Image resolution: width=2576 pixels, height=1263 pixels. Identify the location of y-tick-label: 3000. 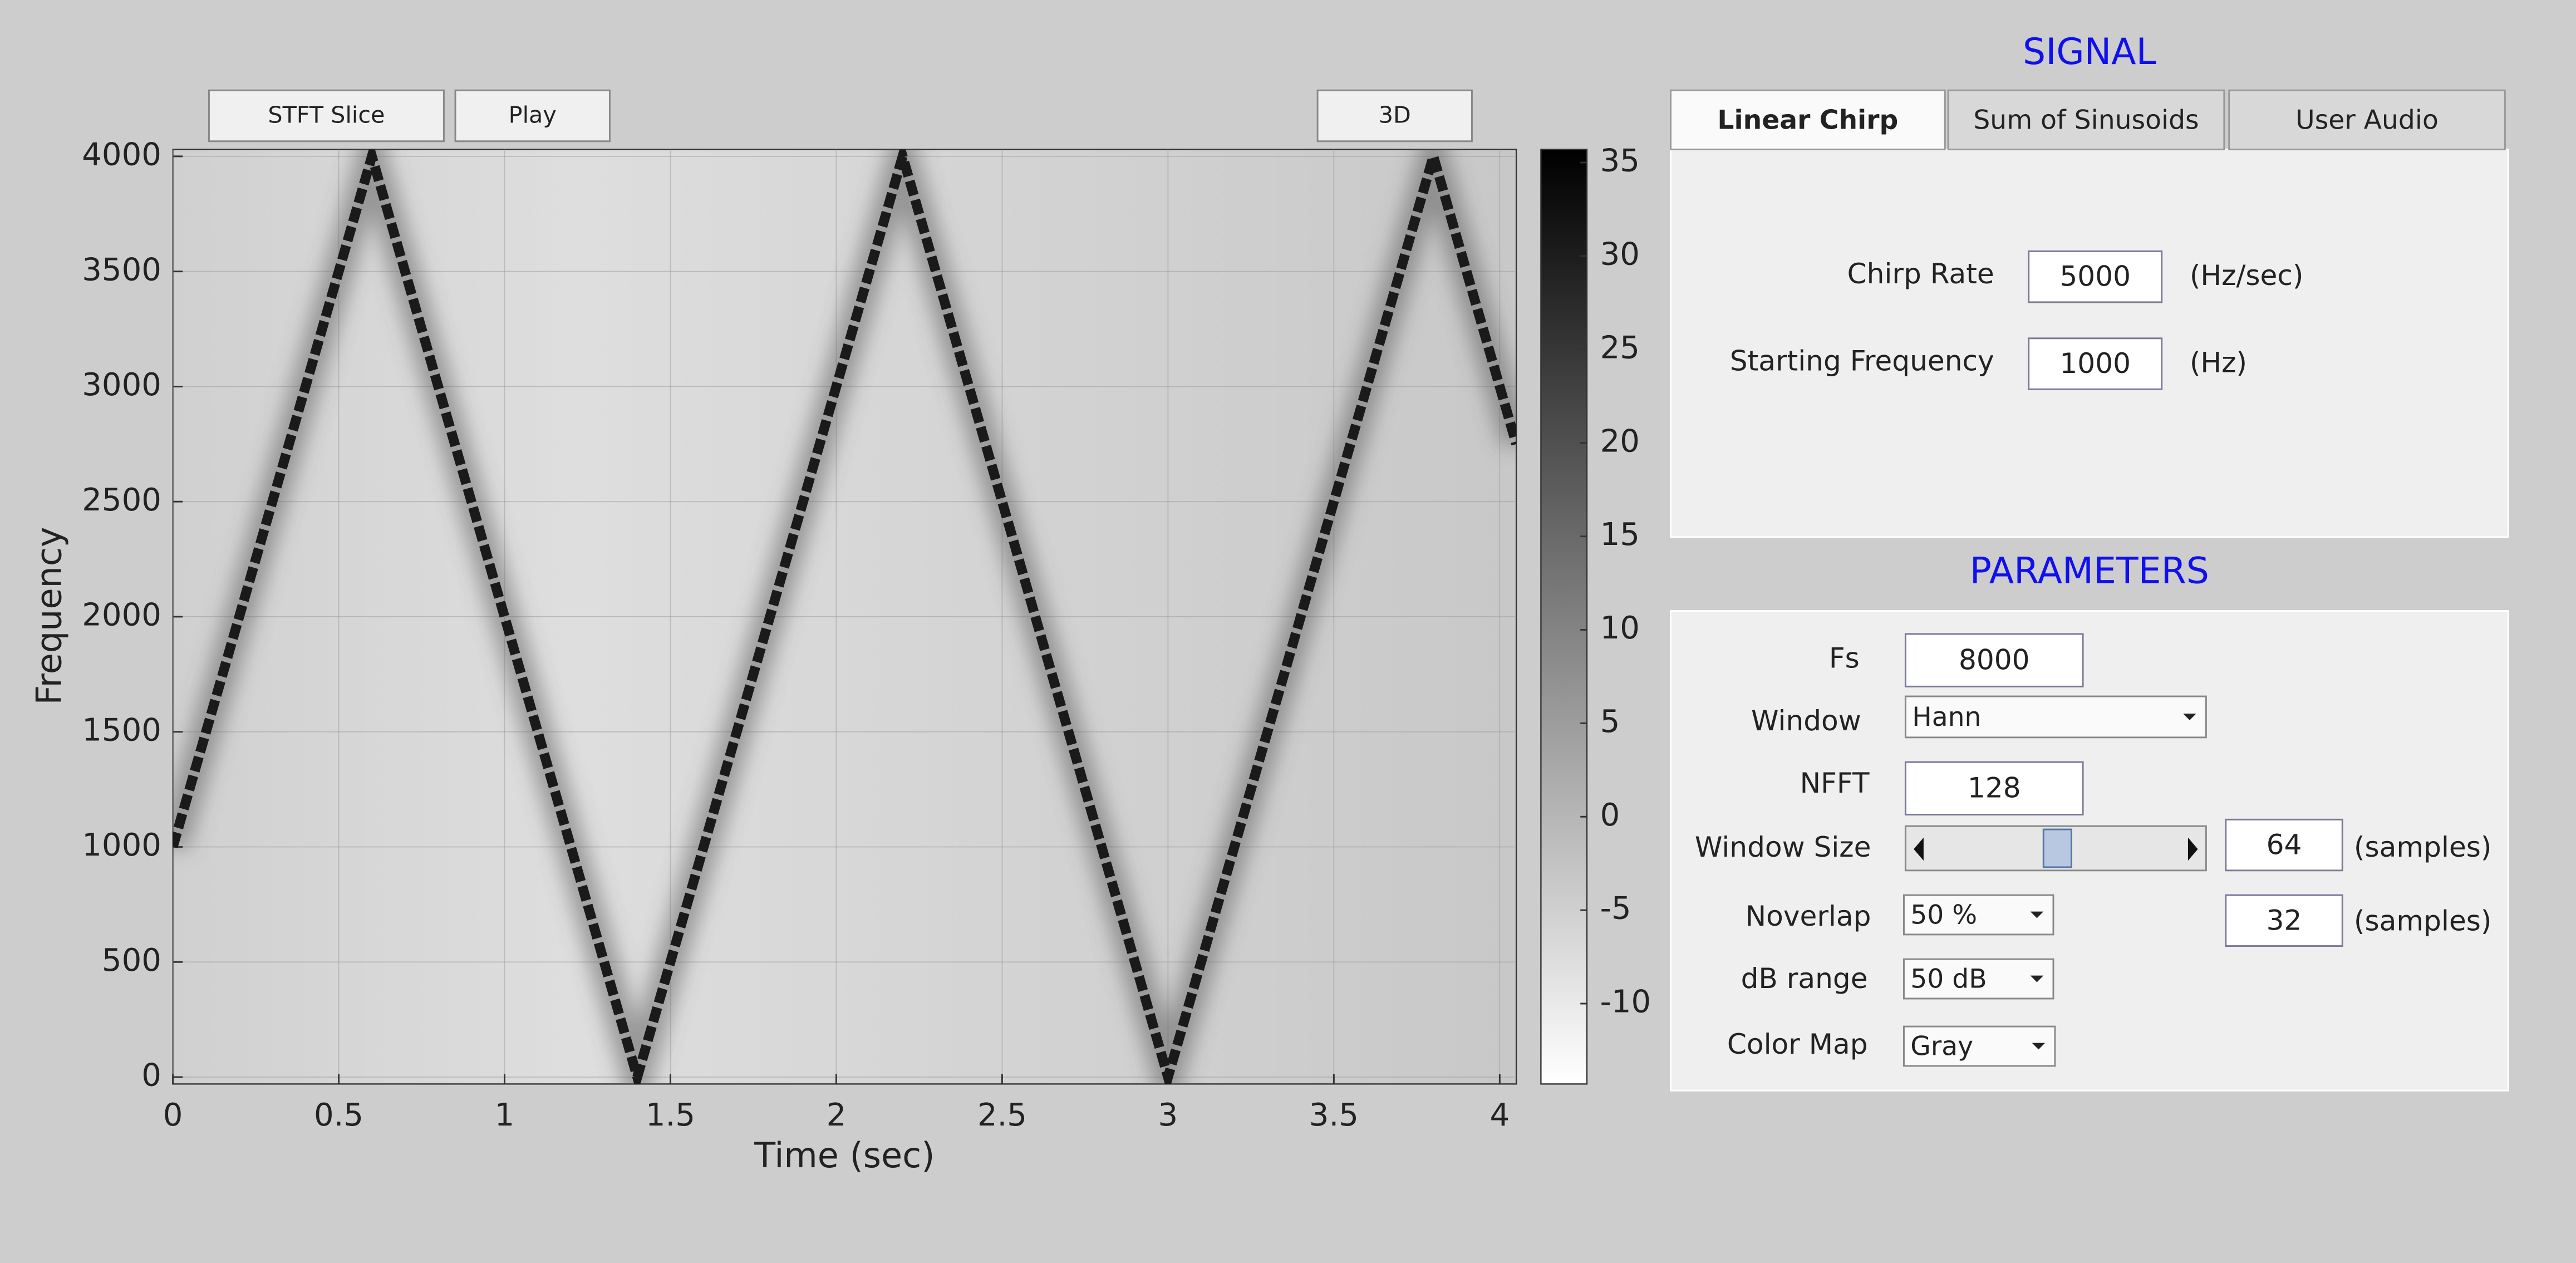
(121, 385).